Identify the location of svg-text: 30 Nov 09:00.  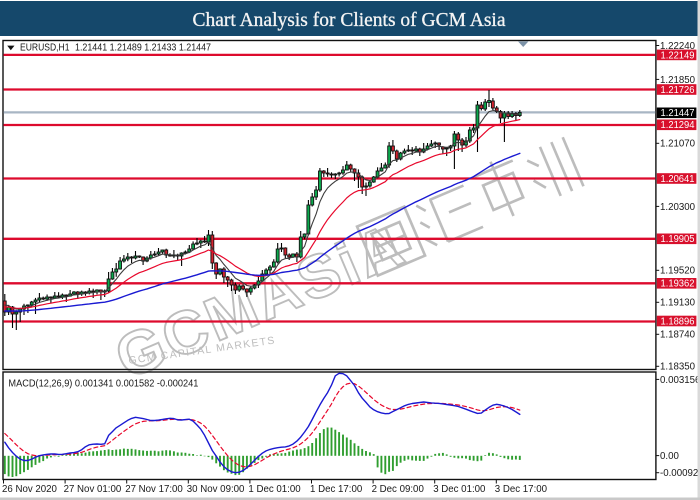
(216, 489).